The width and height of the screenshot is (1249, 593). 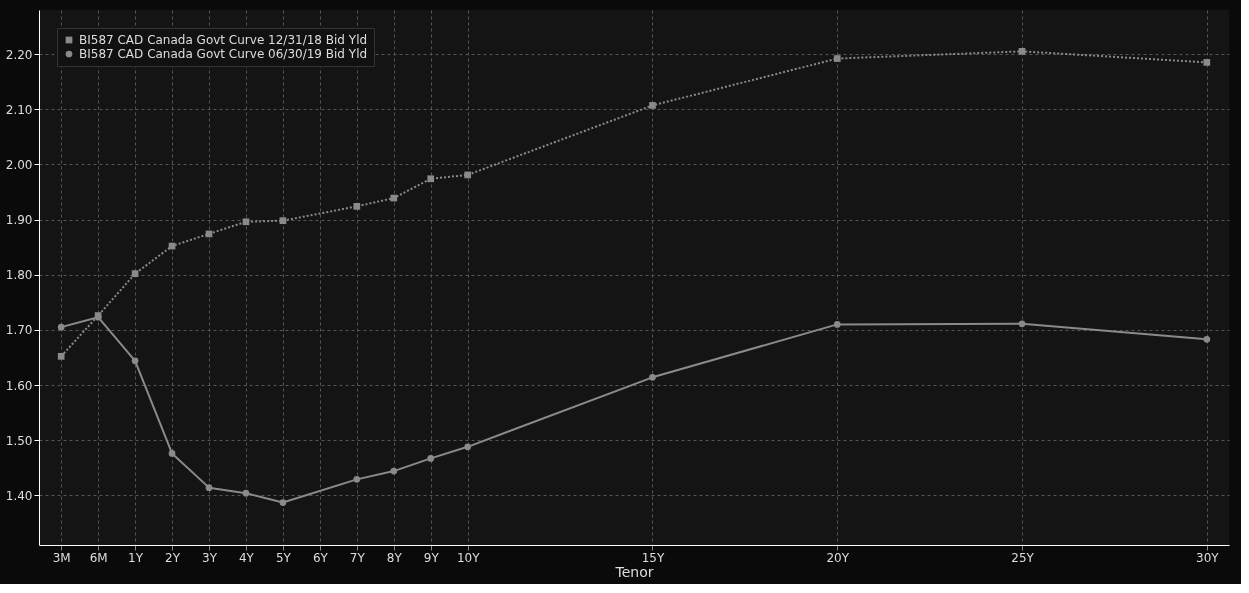 I want to click on x-tick-label: 9Y, so click(x=431, y=557).